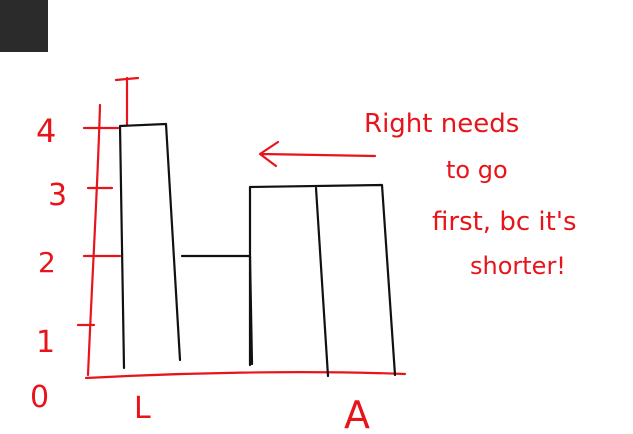 Image resolution: width=633 pixels, height=434 pixels. What do you see at coordinates (24, 26) in the screenshot?
I see `drawing-tool-button` at bounding box center [24, 26].